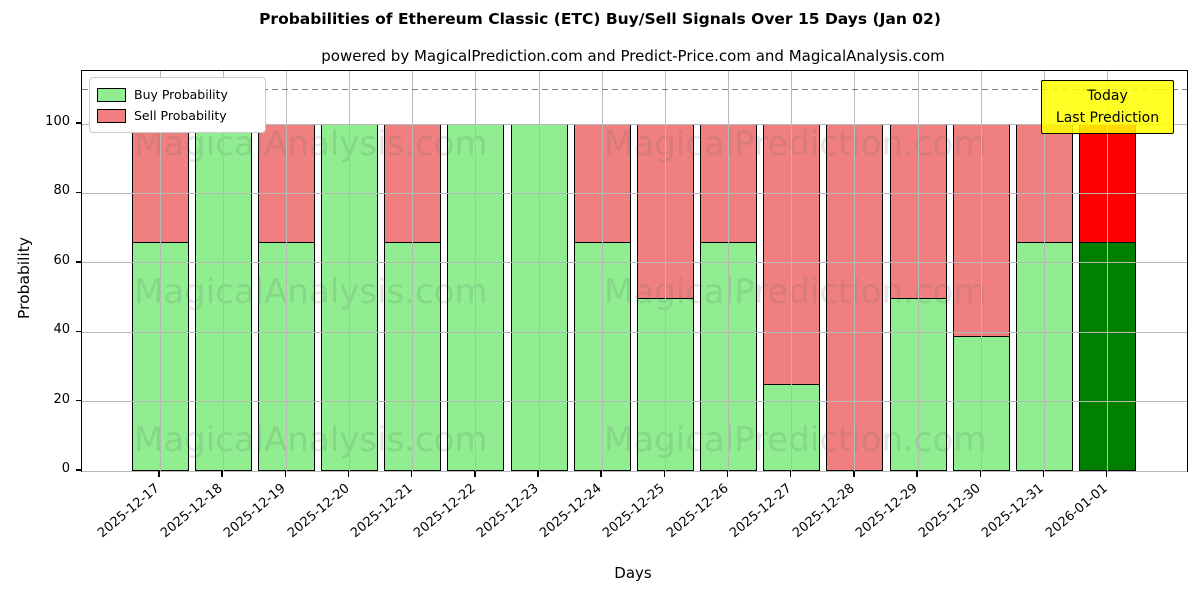 Image resolution: width=1200 pixels, height=600 pixels. What do you see at coordinates (65, 468) in the screenshot?
I see `y-tick-label: 0` at bounding box center [65, 468].